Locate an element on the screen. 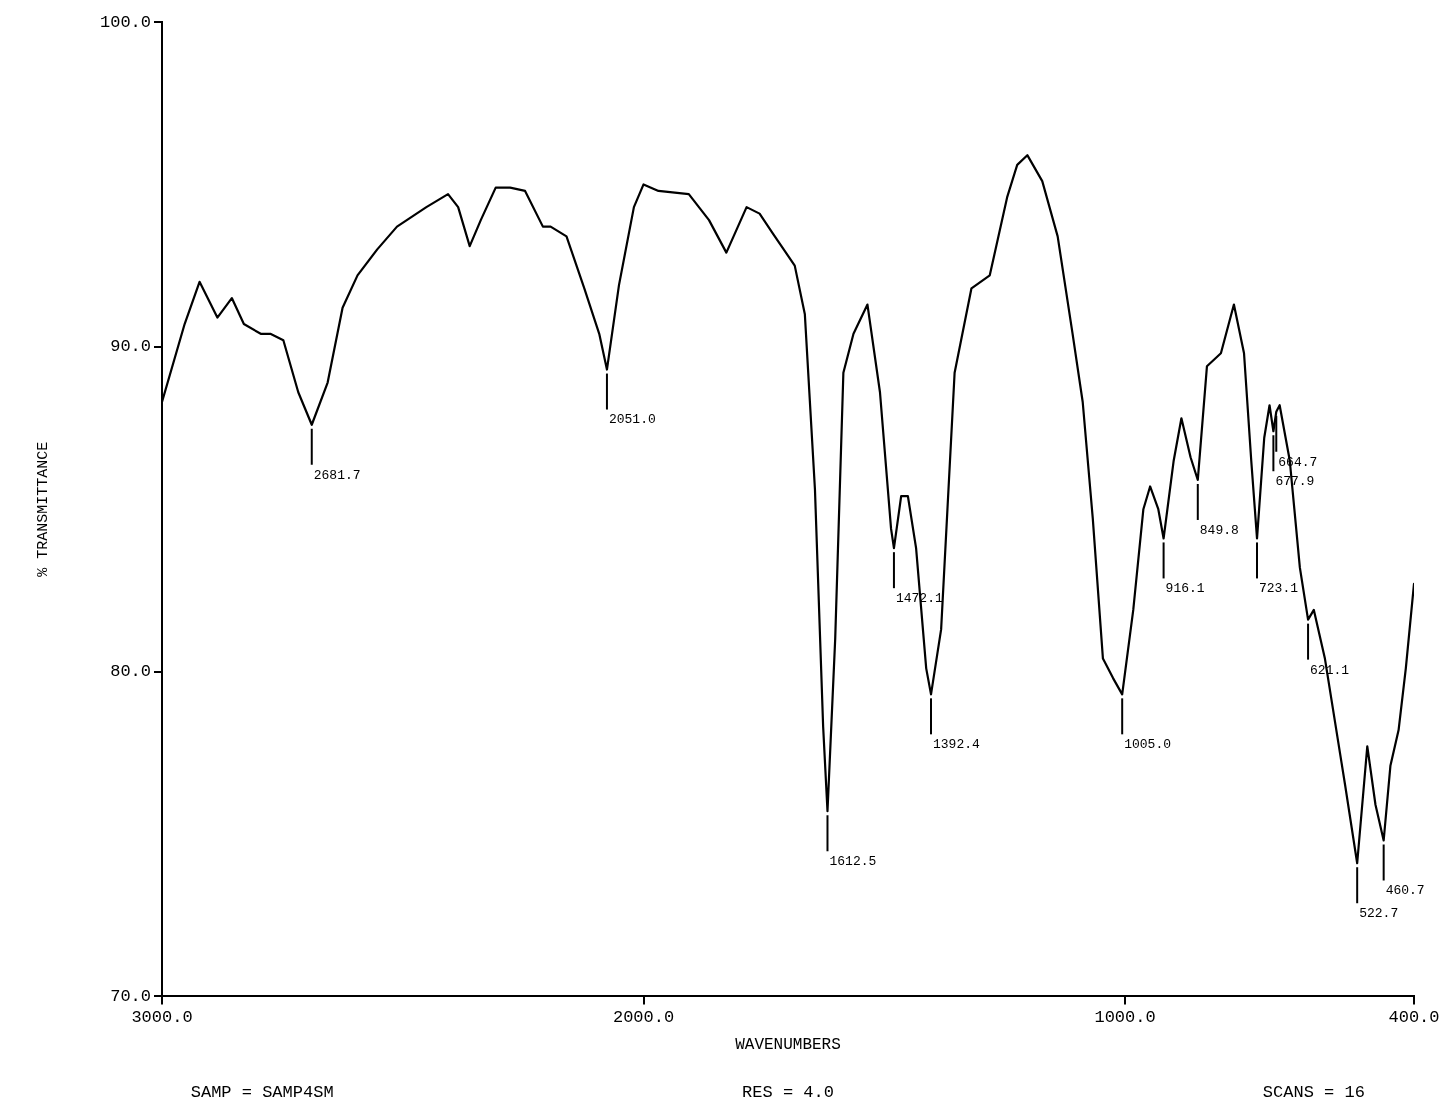 The image size is (1454, 1108). text: SAMP = SAMP4SM is located at coordinates (262, 1092).